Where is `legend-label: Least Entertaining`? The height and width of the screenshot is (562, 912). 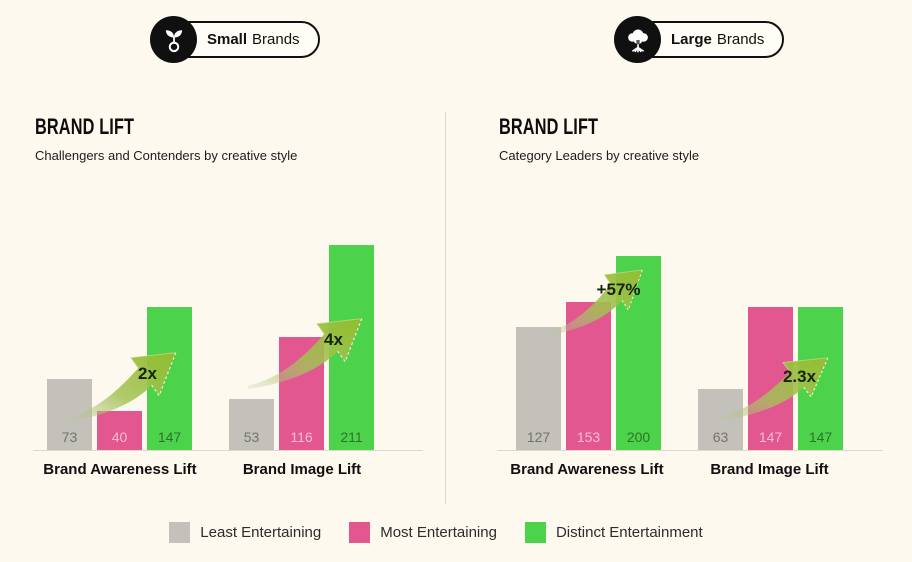 legend-label: Least Entertaining is located at coordinates (261, 532).